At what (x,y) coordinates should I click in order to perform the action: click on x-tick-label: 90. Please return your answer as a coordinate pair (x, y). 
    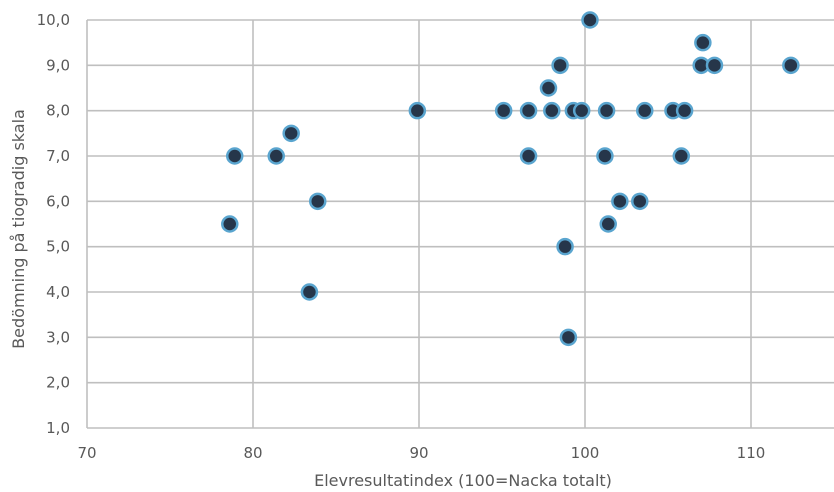
    Looking at the image, I should click on (418, 453).